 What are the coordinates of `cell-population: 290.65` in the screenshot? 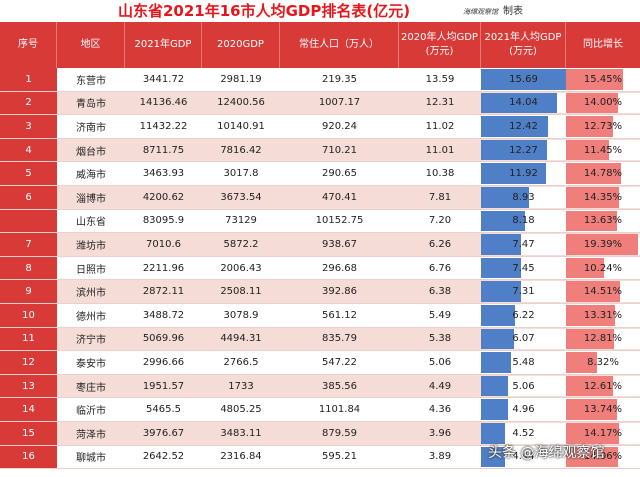 It's located at (339, 174).